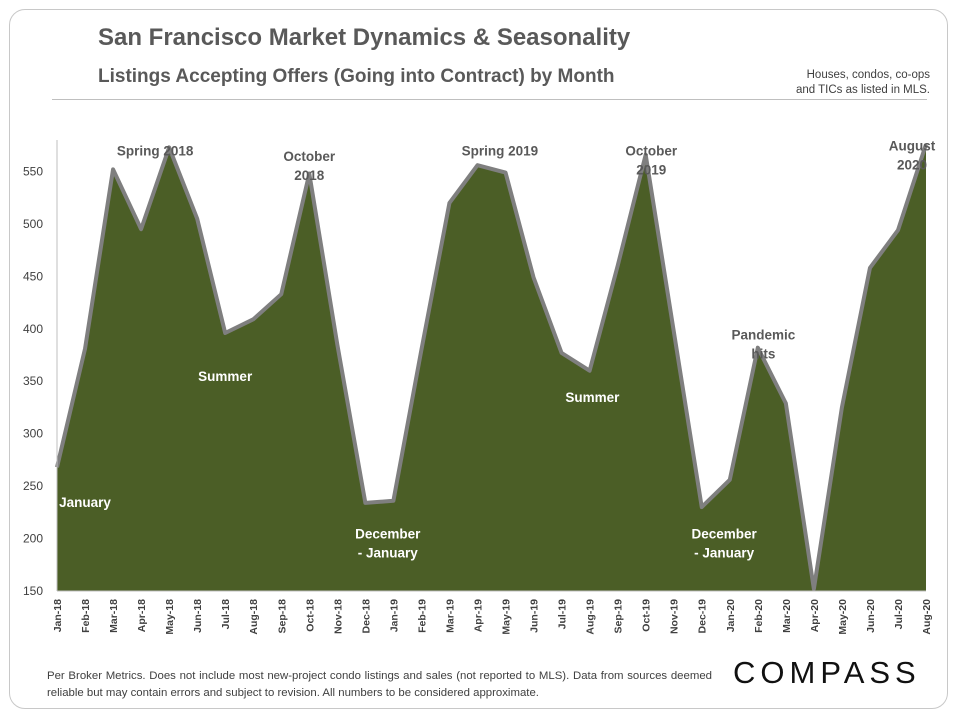  Describe the element at coordinates (338, 616) in the screenshot. I see `x-tick-Nov-18: Nov-18` at that location.